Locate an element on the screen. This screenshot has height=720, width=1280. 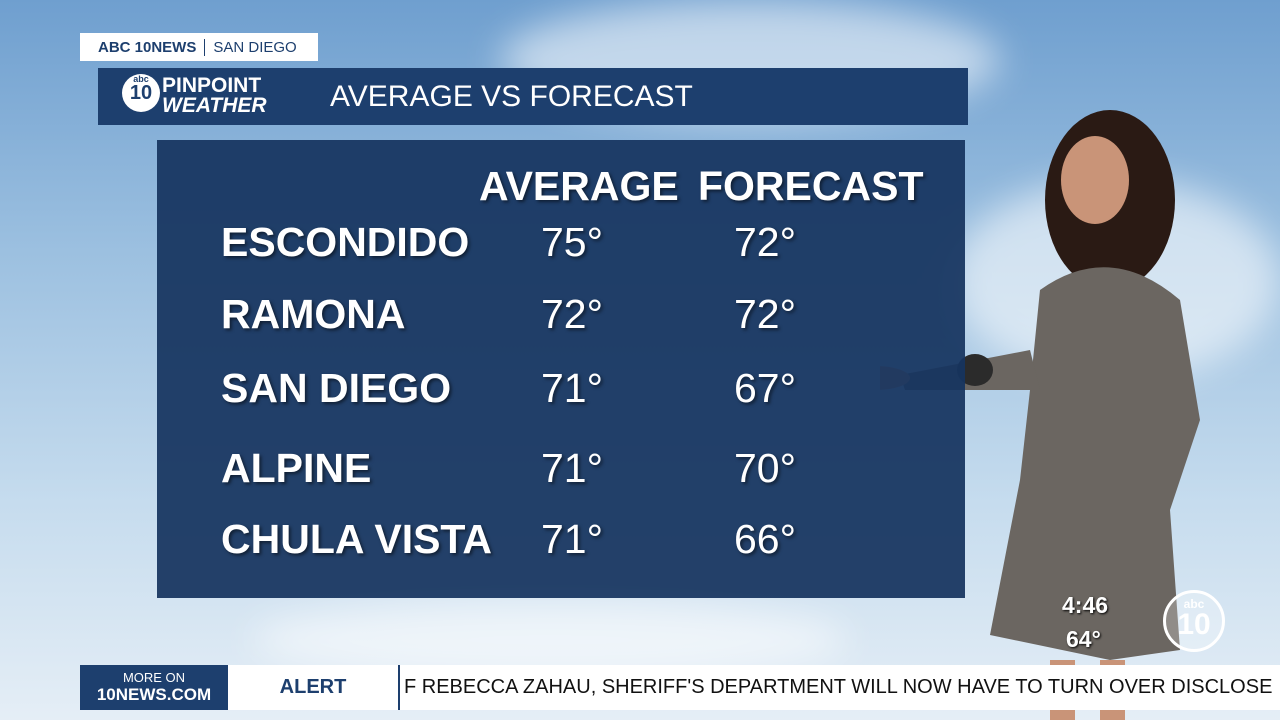
city-name: RAMONA is located at coordinates (313, 314).